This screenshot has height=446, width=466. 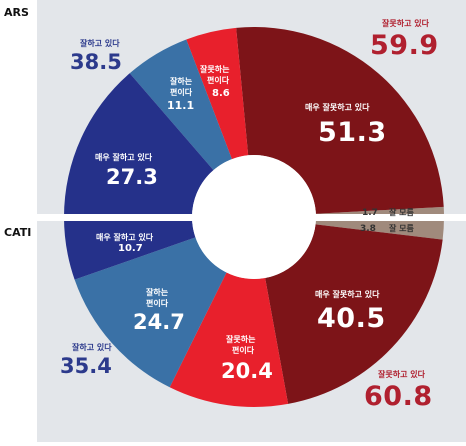 I want to click on cati-very-good-label: 매우 잘하고 있다, so click(x=125, y=237).